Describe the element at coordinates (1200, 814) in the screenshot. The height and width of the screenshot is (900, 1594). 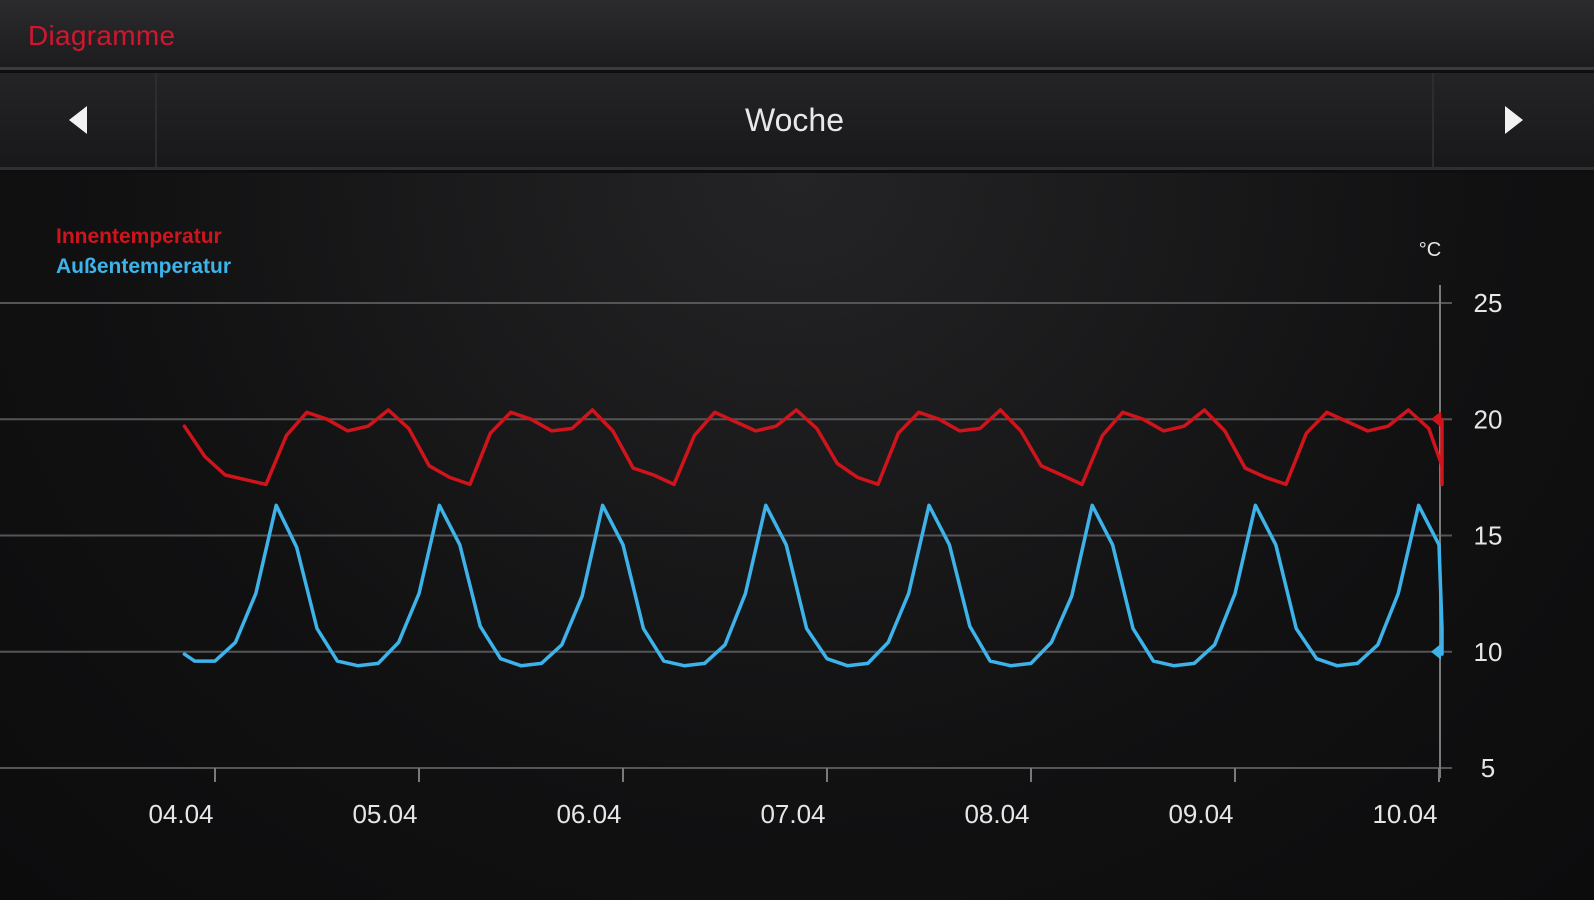
I see `x-tick-label: 09.04` at that location.